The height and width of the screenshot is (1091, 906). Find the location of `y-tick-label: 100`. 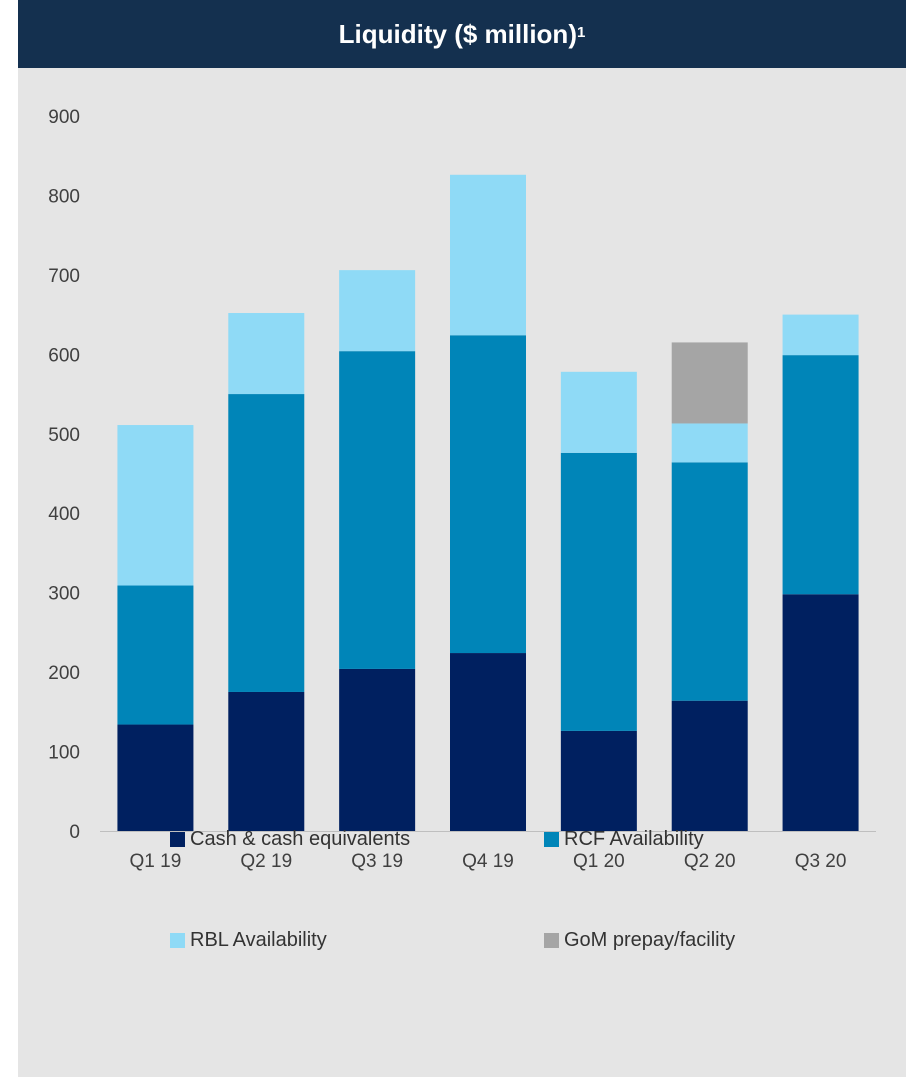

y-tick-label: 100 is located at coordinates (64, 753).